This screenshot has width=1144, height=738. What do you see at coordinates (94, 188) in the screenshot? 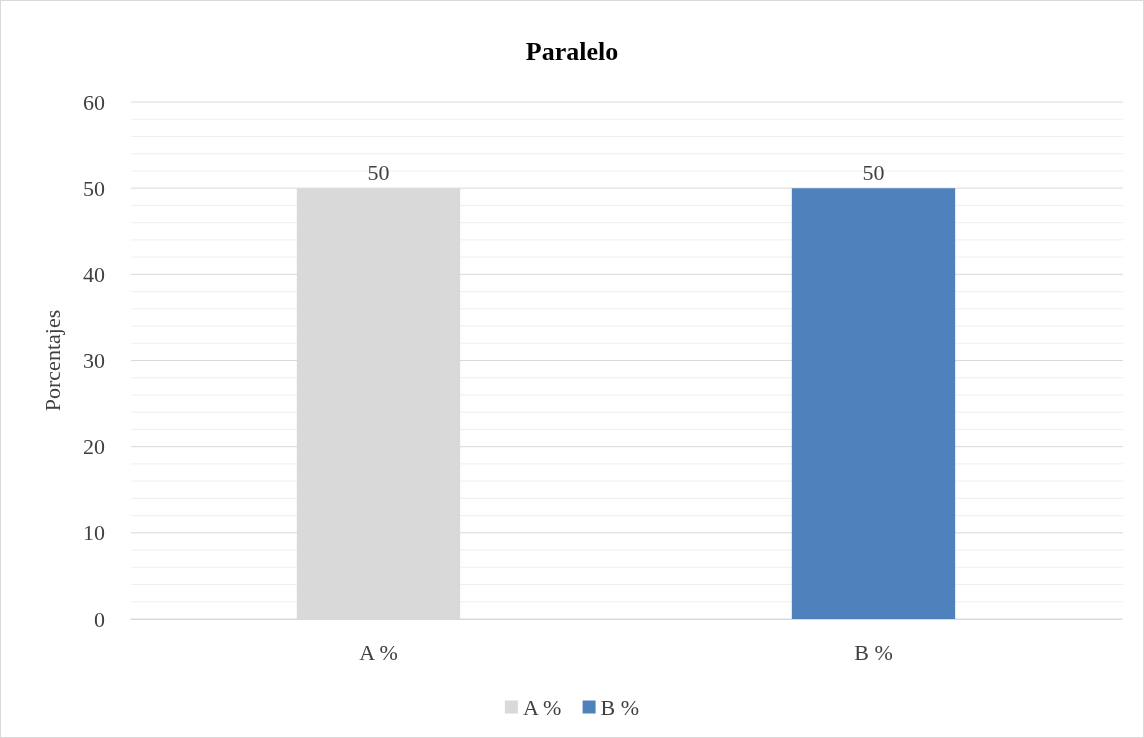
I see `y-tick-label: 50` at bounding box center [94, 188].